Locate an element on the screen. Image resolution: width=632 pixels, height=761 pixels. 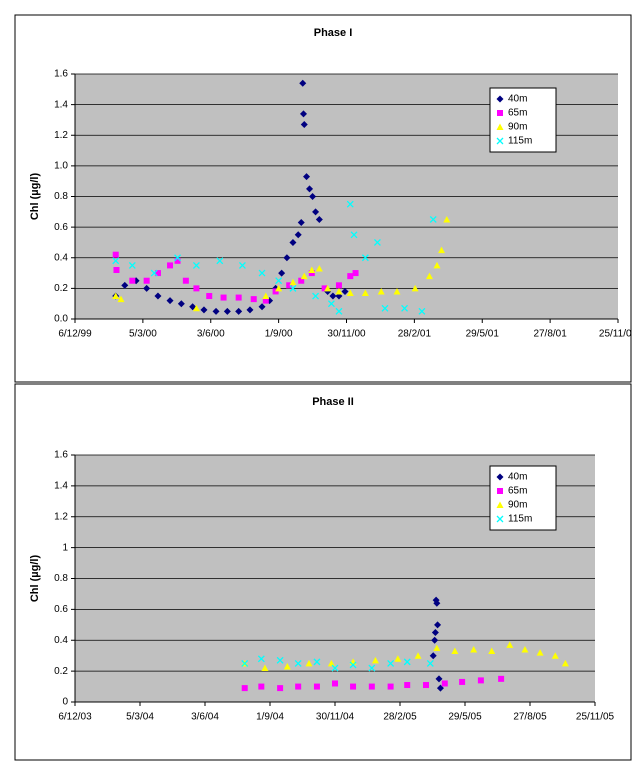
x-tick-label: 1/9/00 is located at coordinates (279, 334).